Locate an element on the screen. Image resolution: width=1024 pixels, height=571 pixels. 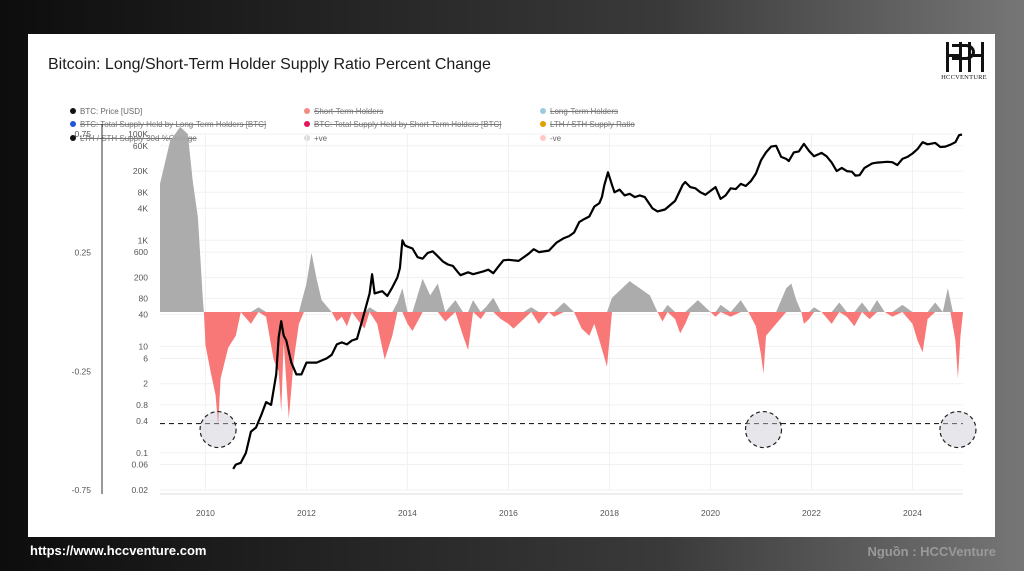
x-axis-tick-label: 2012 is located at coordinates (306, 513).